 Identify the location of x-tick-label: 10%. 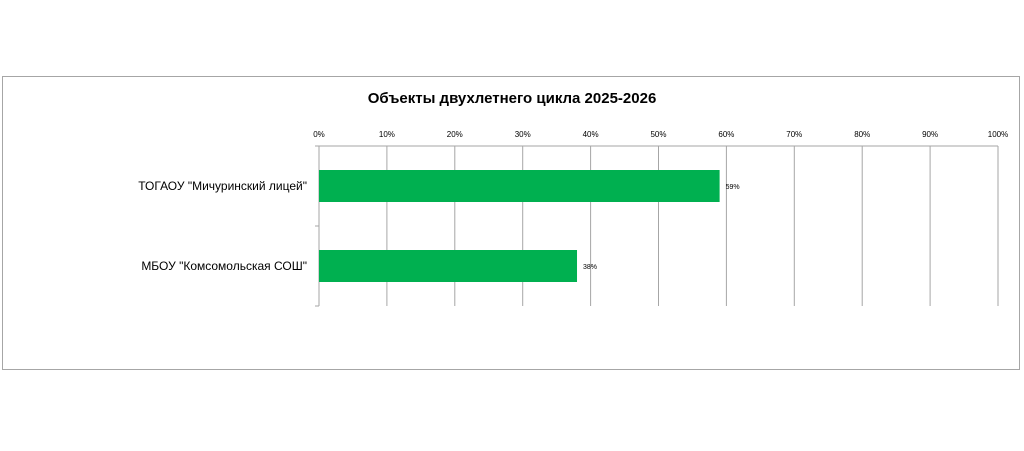
(387, 134).